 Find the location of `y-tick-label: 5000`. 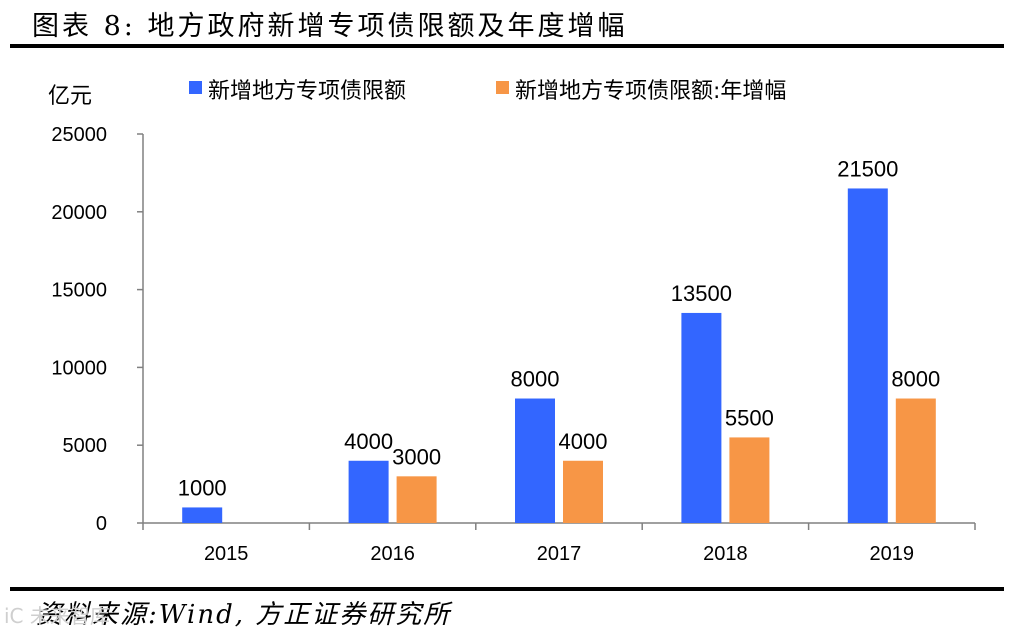

y-tick-label: 5000 is located at coordinates (85, 446).